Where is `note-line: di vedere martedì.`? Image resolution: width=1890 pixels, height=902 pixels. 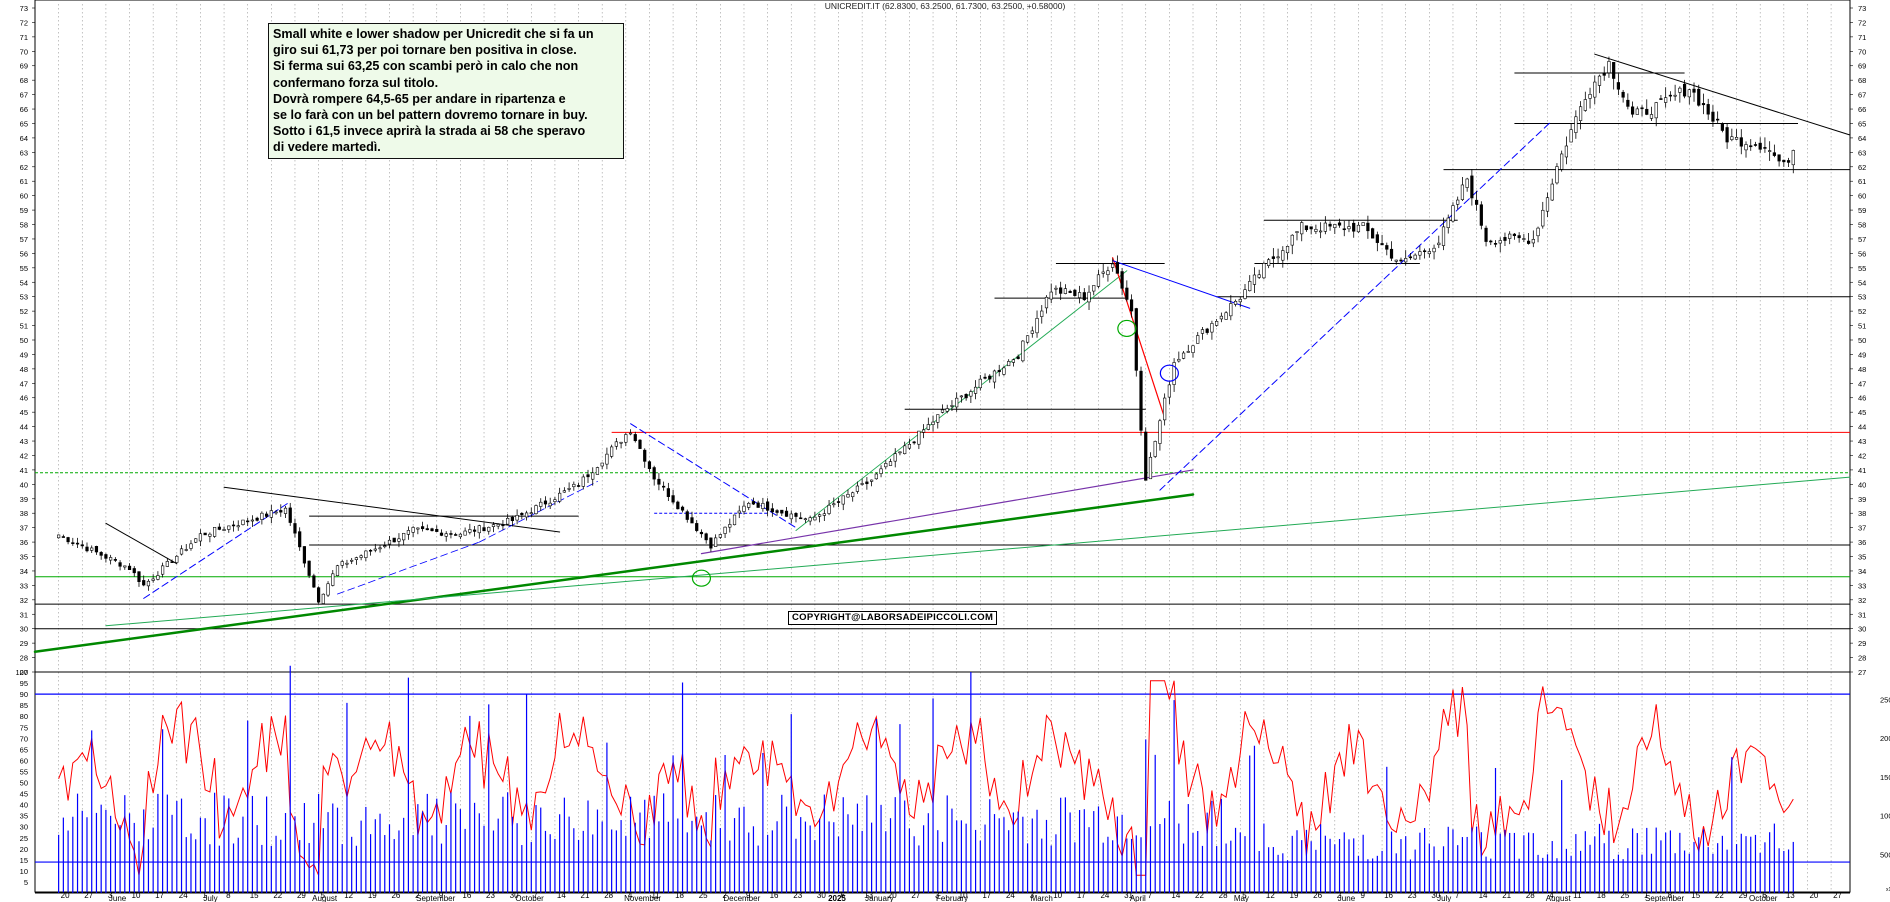
note-line: di vedere martedì. is located at coordinates (327, 147).